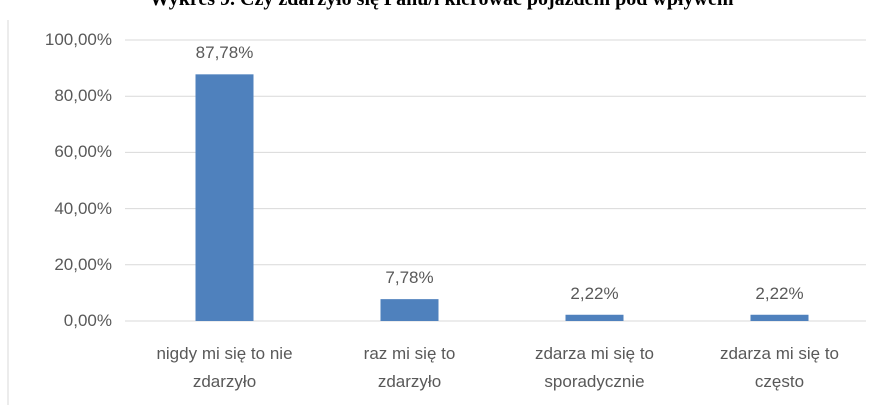  What do you see at coordinates (779, 367) in the screenshot?
I see `x-tick-label: zdarza mi się to często` at bounding box center [779, 367].